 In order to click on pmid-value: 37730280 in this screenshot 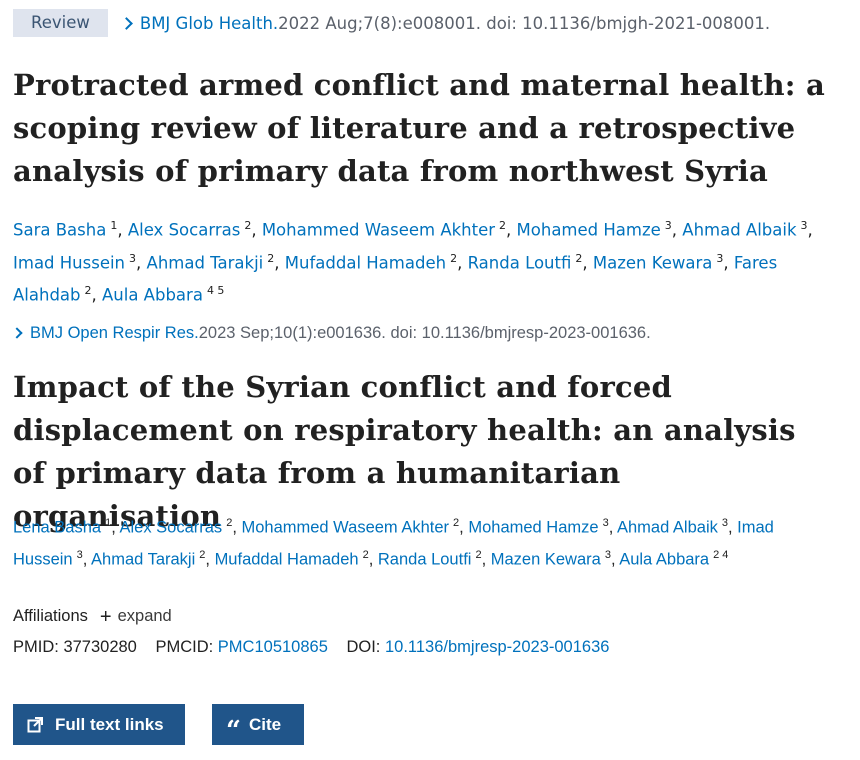, I will do `click(100, 647)`.